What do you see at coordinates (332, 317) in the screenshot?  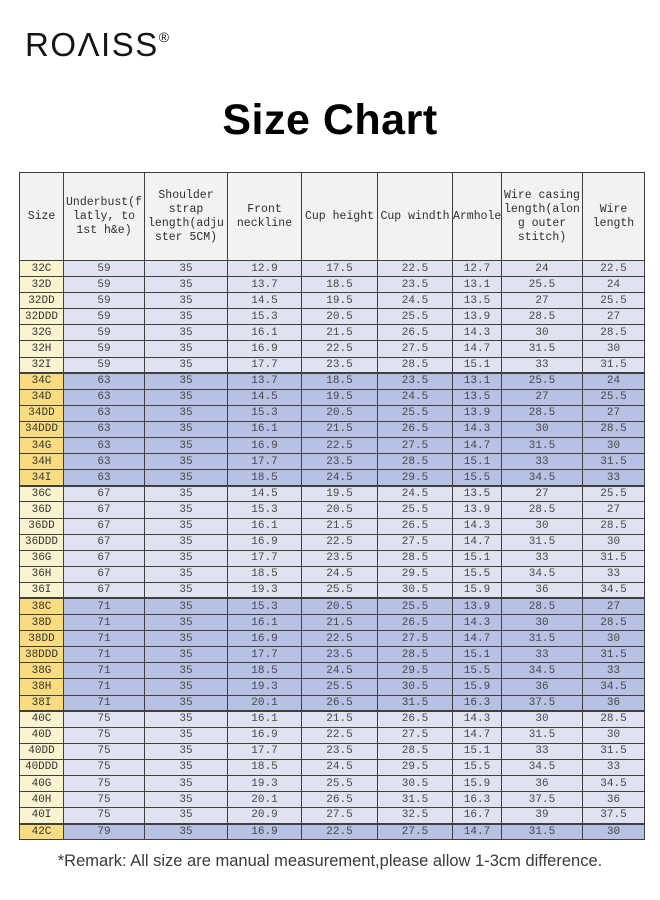 I see `table-row: 32DDD 59 35 15.3 20.5 25.5 13.9 28.5 27` at bounding box center [332, 317].